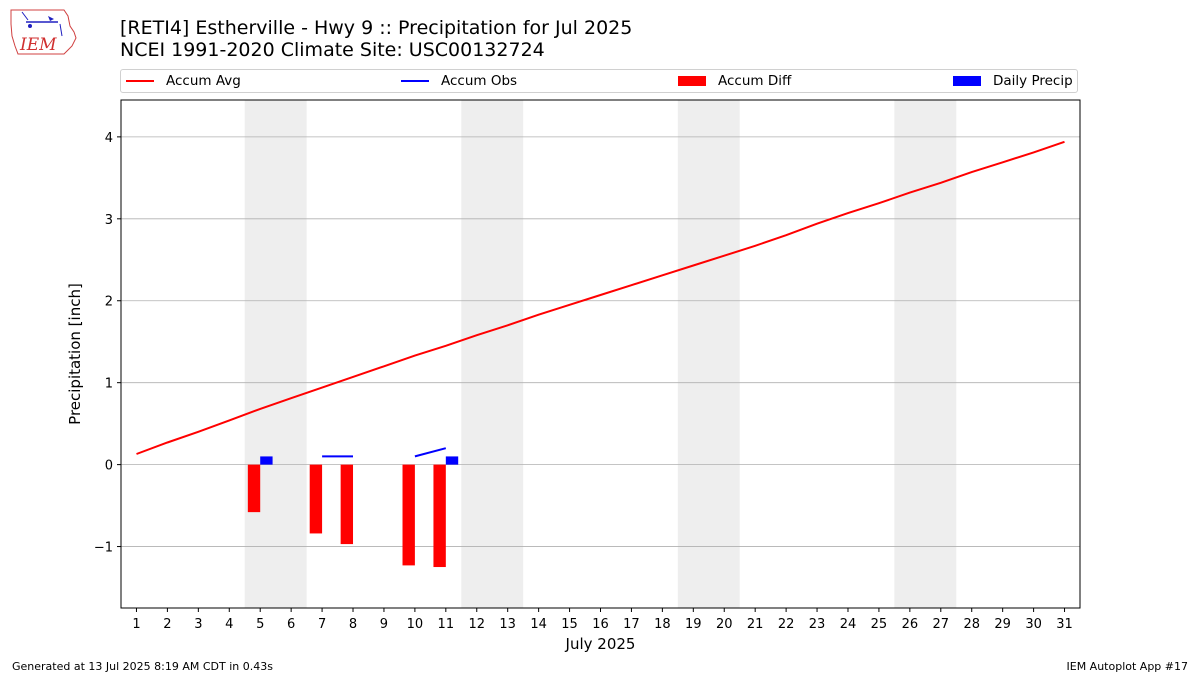 This screenshot has width=1200, height=675. What do you see at coordinates (38, 45) in the screenshot?
I see `logo-text: IEM` at bounding box center [38, 45].